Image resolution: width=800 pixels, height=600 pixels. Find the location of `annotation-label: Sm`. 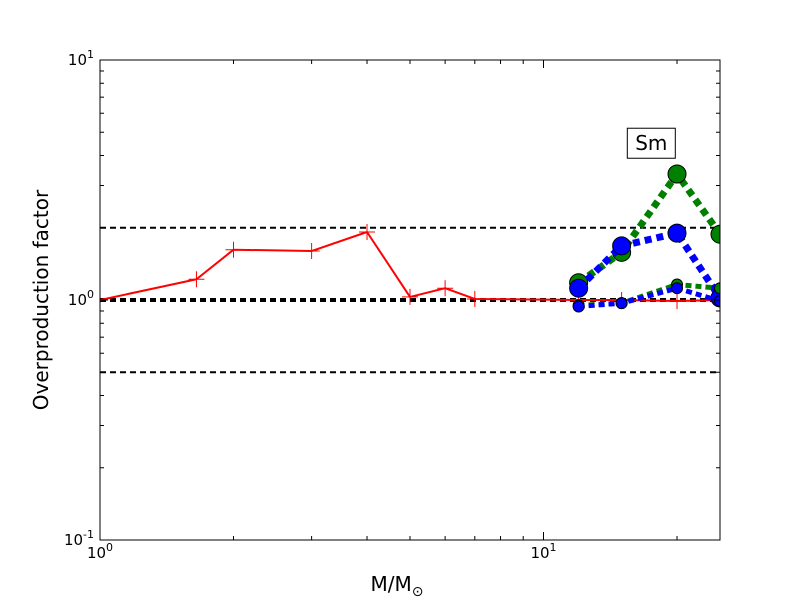

annotation-label: Sm is located at coordinates (651, 143).